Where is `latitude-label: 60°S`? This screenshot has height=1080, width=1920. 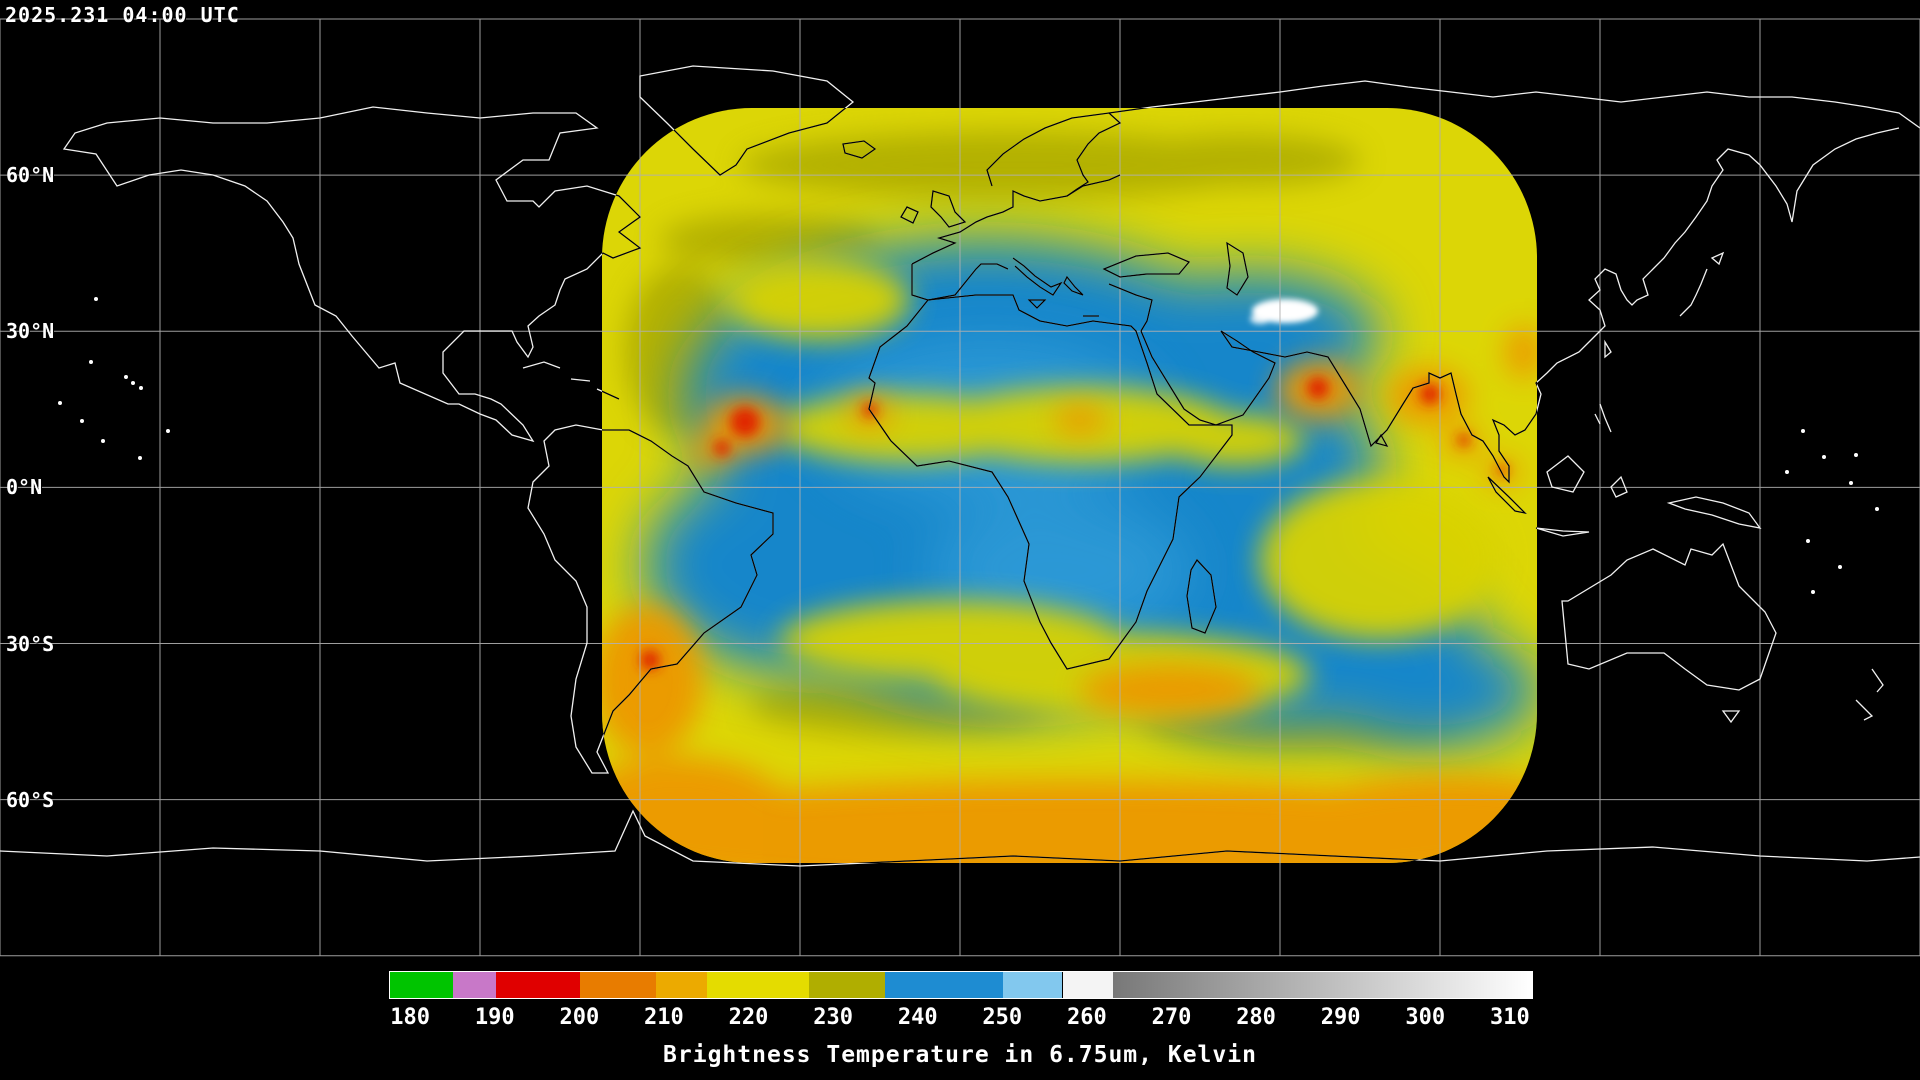
latitude-label: 60°S is located at coordinates (30, 799).